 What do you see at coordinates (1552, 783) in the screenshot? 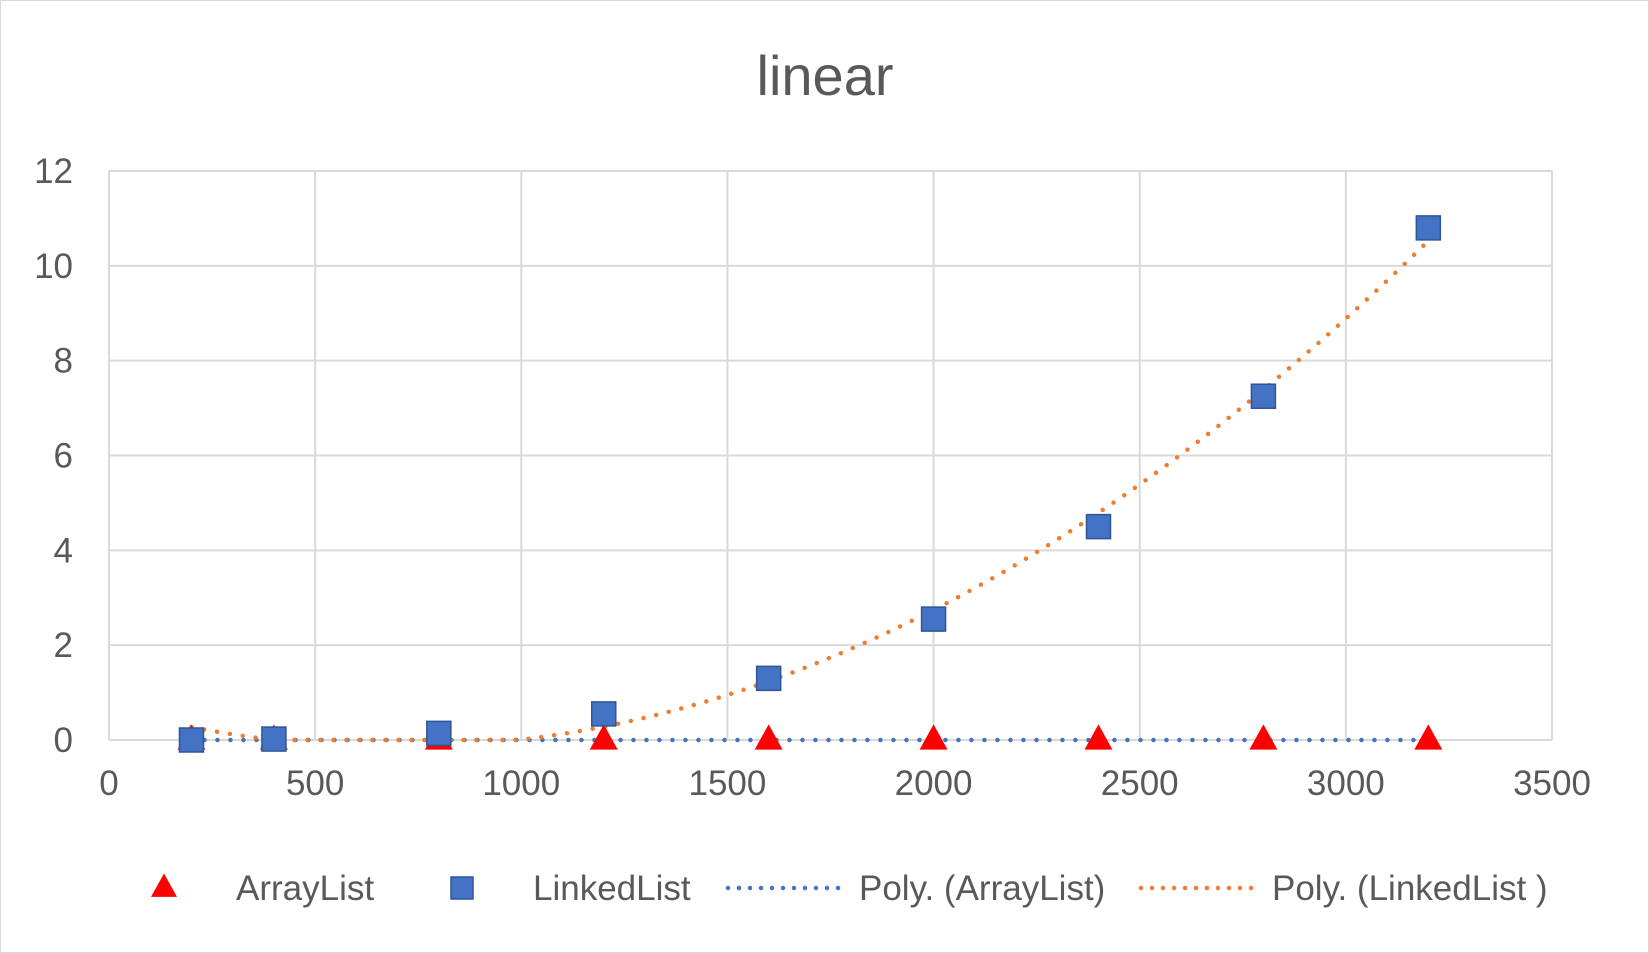
I see `x-tick-label: 3500` at bounding box center [1552, 783].